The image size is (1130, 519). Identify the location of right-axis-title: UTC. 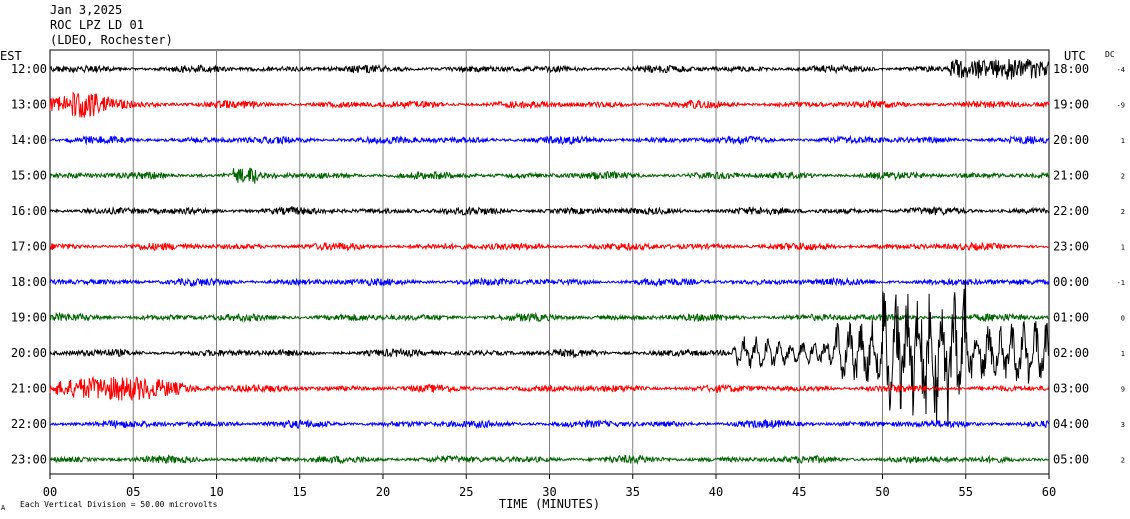
(1075, 56).